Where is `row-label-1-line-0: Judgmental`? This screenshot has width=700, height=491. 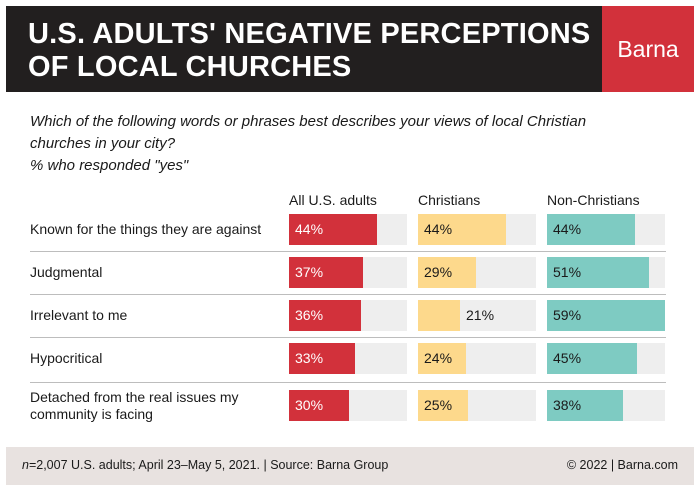
row-label-1-line-0: Judgmental is located at coordinates (66, 272).